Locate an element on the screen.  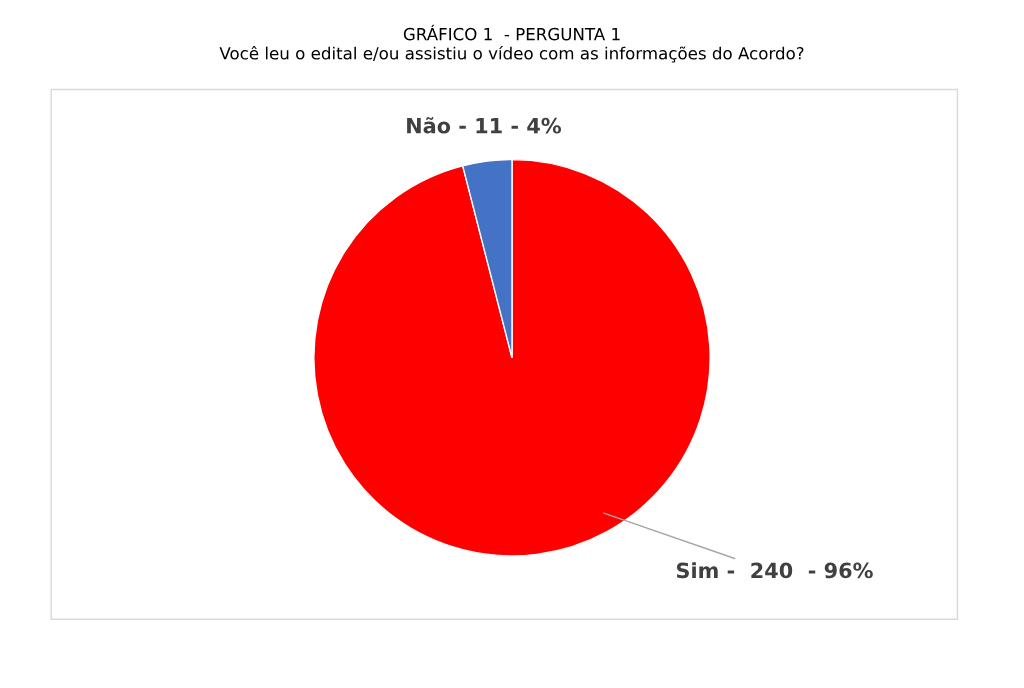
slice-label: Não - 11 - 4% is located at coordinates (484, 125).